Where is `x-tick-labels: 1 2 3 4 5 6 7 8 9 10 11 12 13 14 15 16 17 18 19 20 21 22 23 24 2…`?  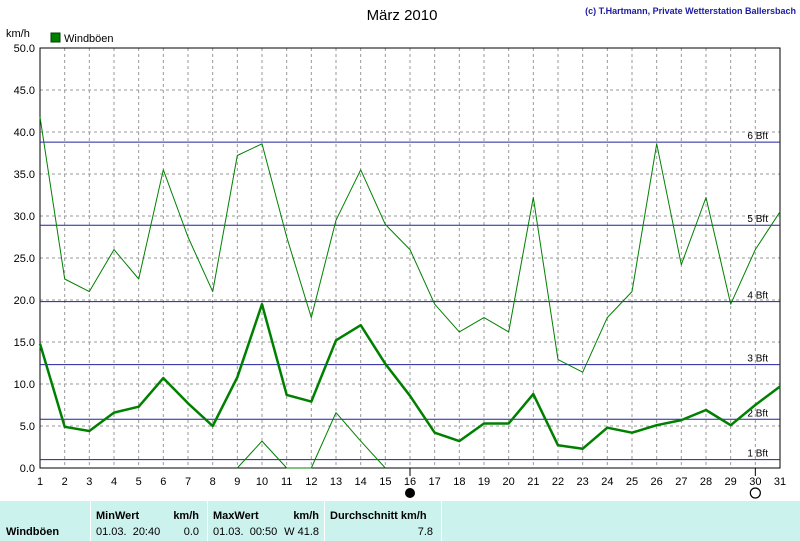
x-tick-labels: 1 2 3 4 5 6 7 8 9 10 11 12 13 14 15 16 17 18 19 20 21 22 23 24 2… is located at coordinates (411, 482).